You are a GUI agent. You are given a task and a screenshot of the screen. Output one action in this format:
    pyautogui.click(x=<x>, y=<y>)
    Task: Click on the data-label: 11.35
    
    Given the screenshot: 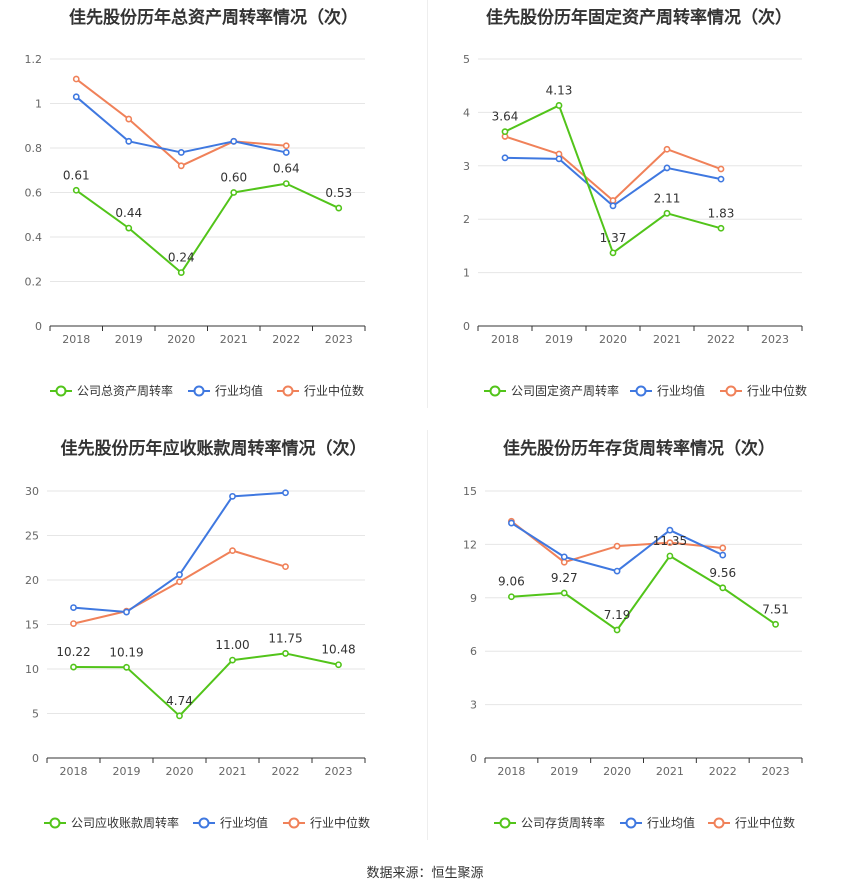 What is the action you would take?
    pyautogui.click(x=670, y=541)
    